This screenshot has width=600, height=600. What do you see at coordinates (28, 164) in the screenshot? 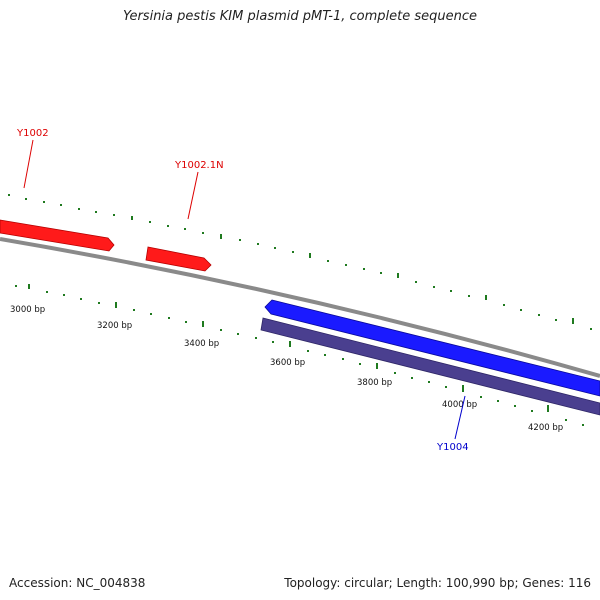
I see `callout-line-y1002` at bounding box center [28, 164].